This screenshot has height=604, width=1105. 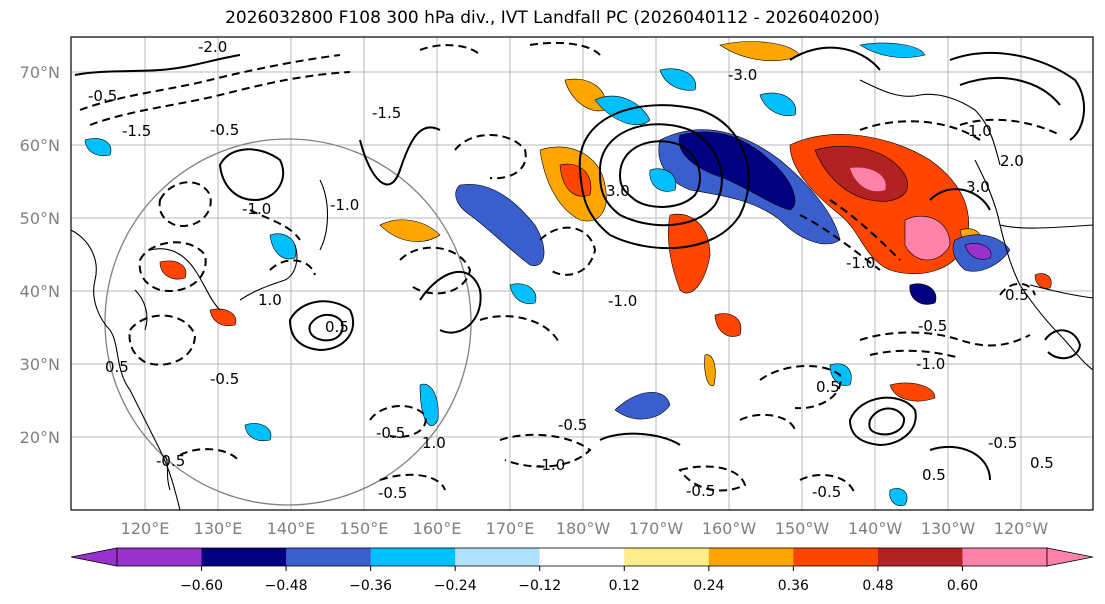 I want to click on colorbar-tick-label: 0.12, so click(x=624, y=586).